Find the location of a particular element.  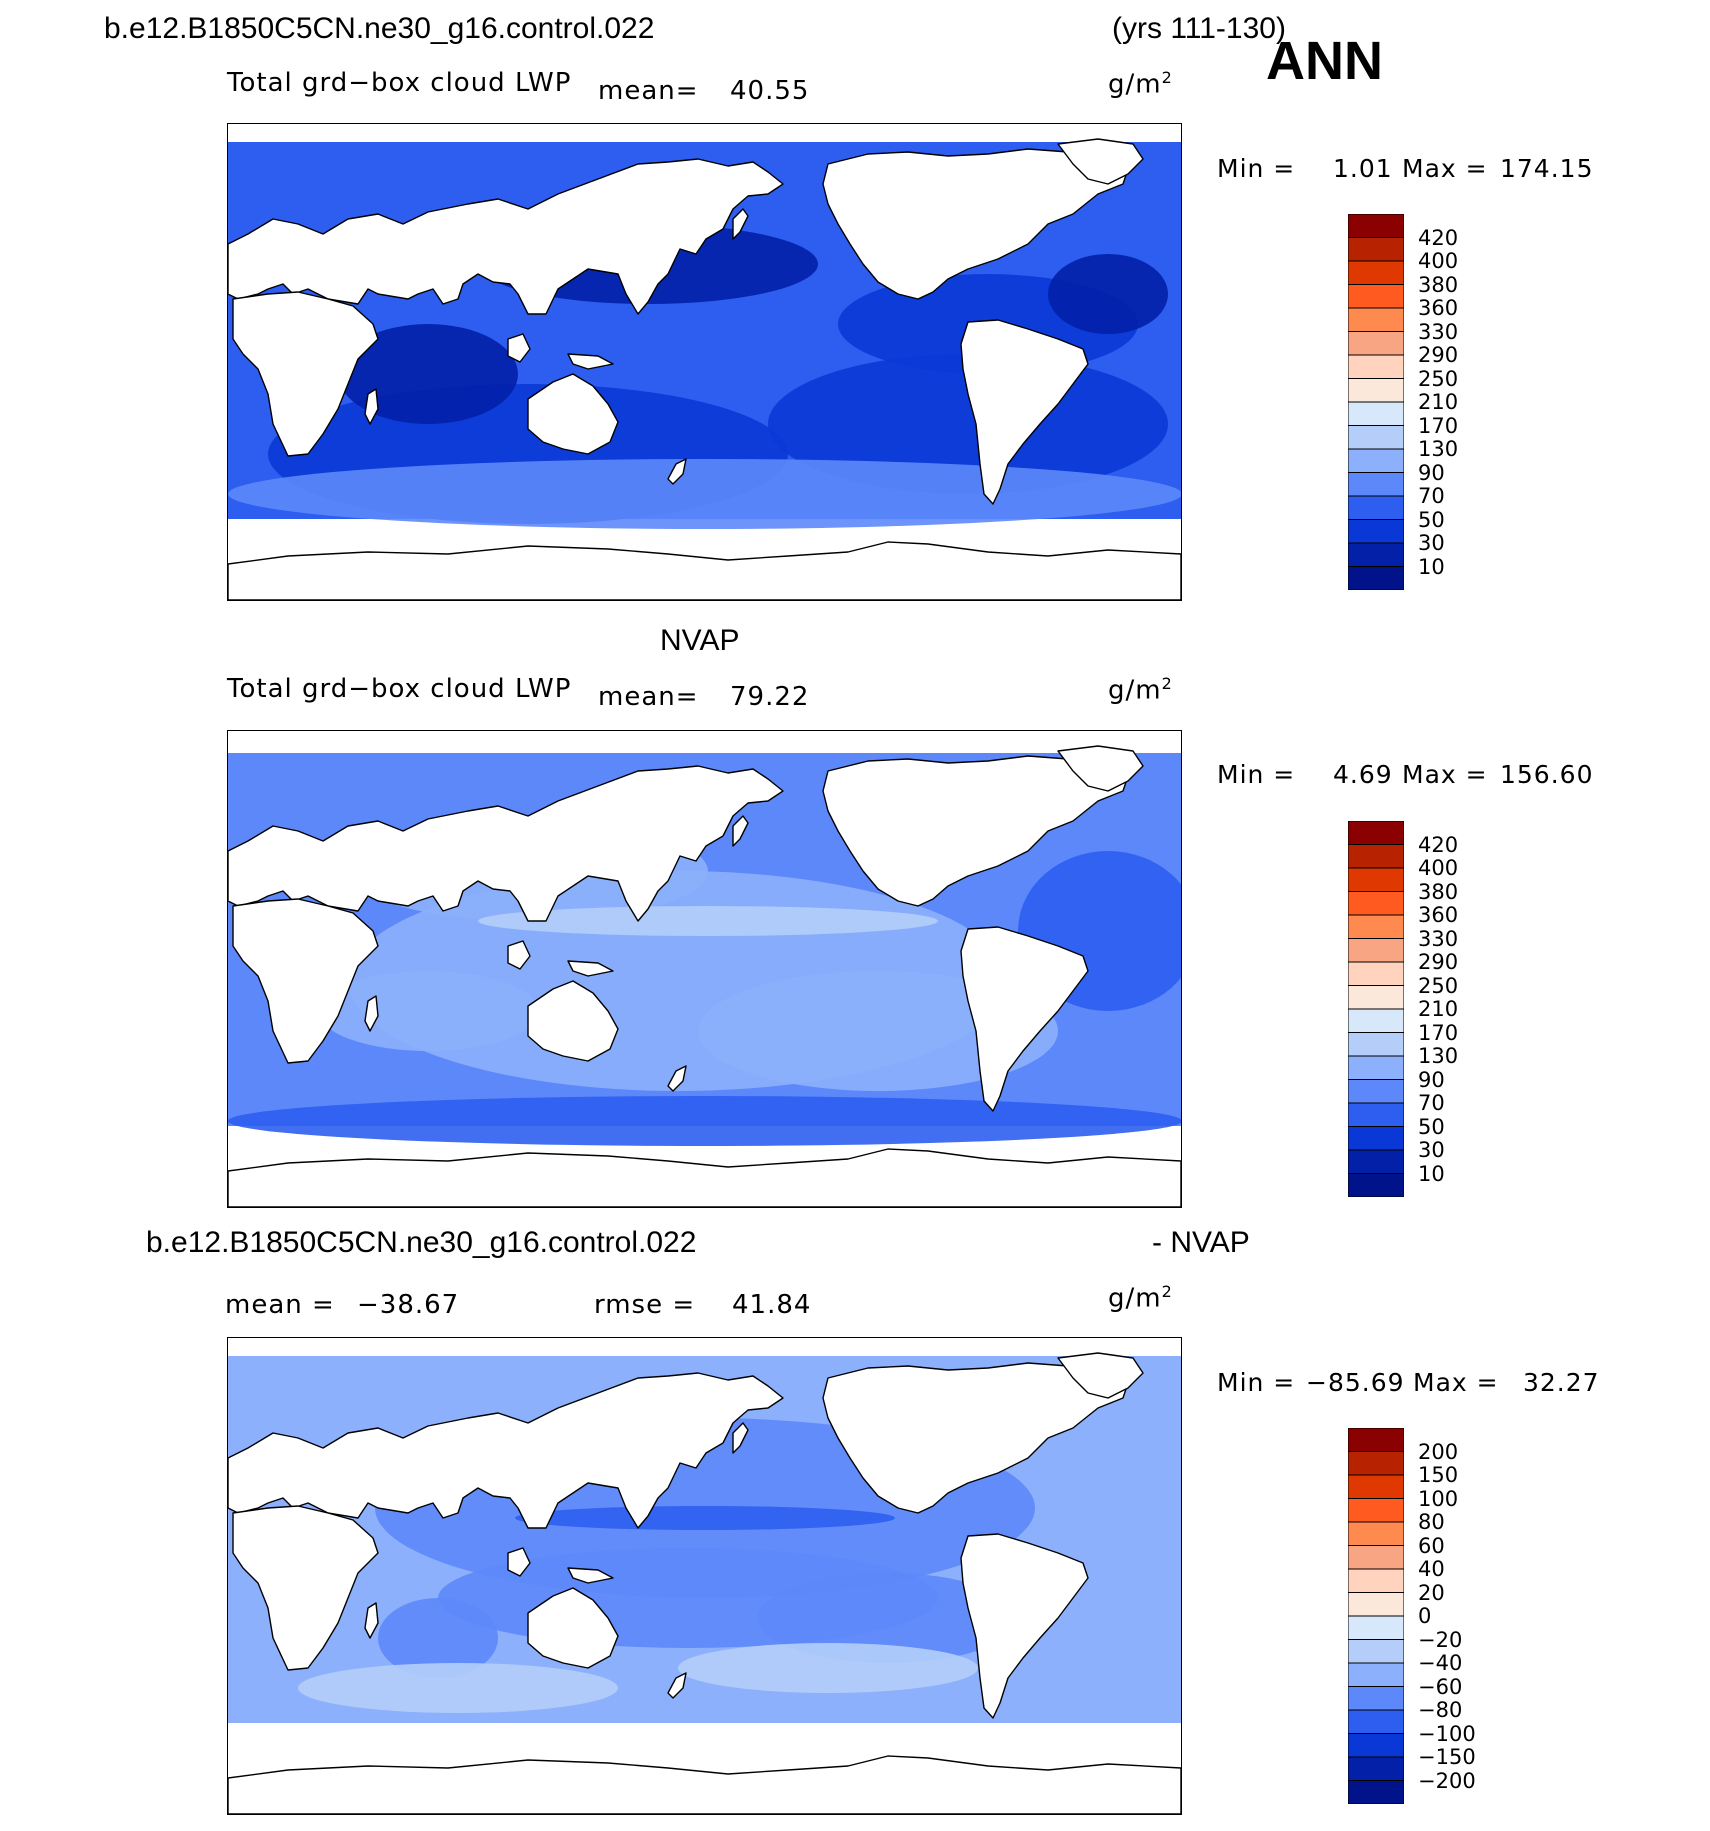

diff-colorbar-tick-label: −150 is located at coordinates (1447, 1757).